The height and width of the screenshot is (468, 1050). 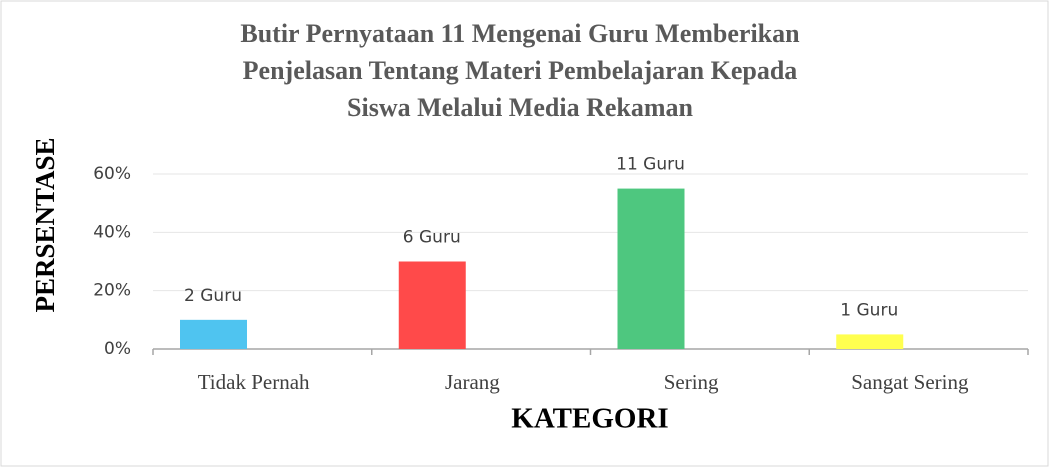 I want to click on chart-title: Siswa Melalui Media Rekaman, so click(x=520, y=107).